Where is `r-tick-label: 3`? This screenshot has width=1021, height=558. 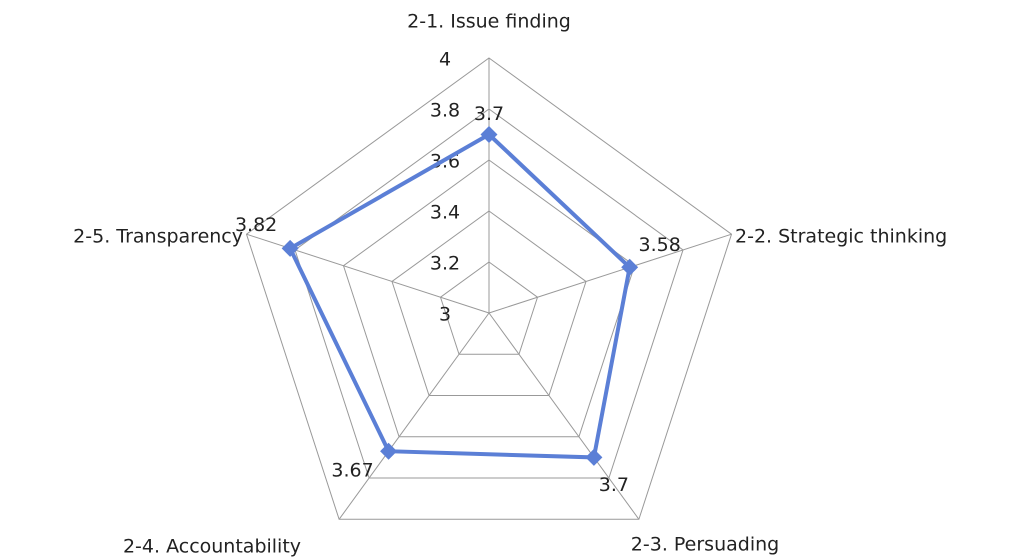 r-tick-label: 3 is located at coordinates (445, 315).